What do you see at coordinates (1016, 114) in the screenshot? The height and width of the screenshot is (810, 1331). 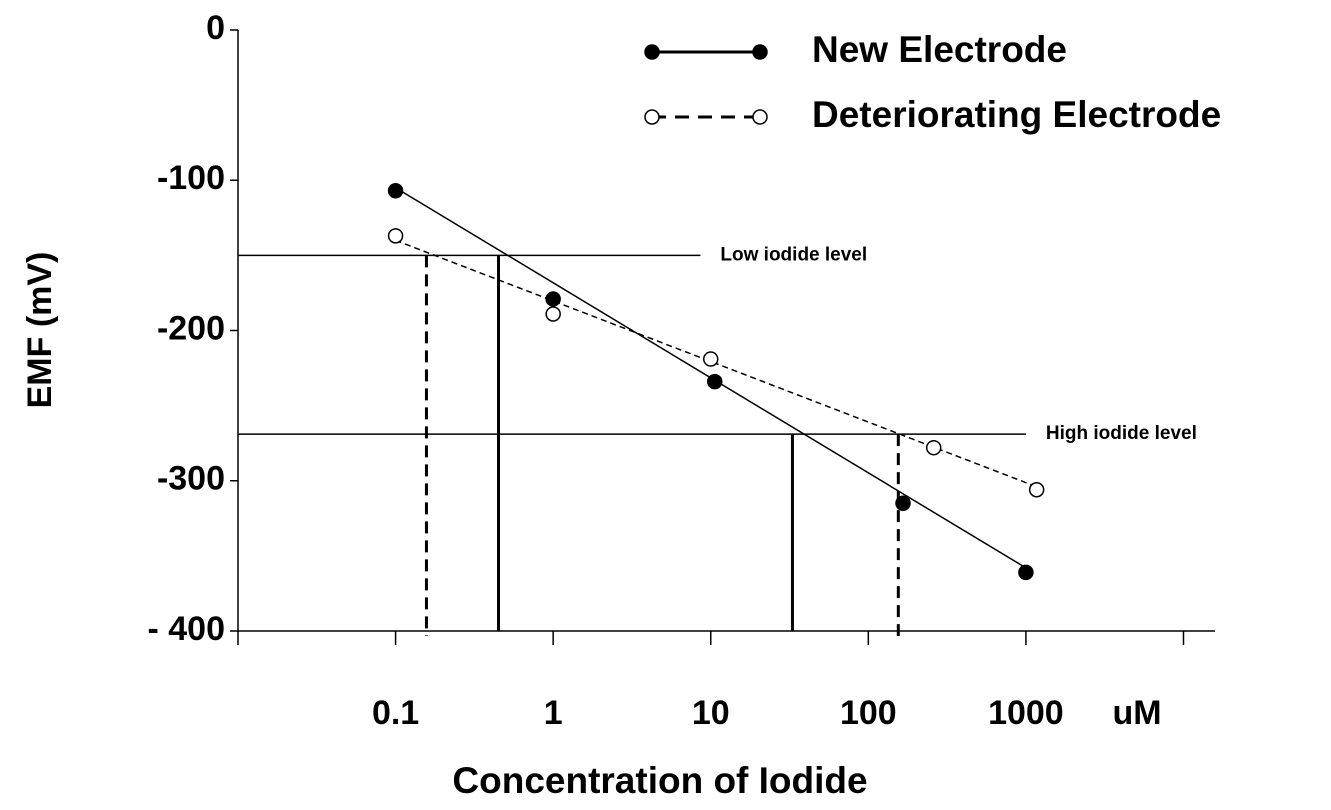 I see `legend-label: Deteriorating Electrode` at bounding box center [1016, 114].